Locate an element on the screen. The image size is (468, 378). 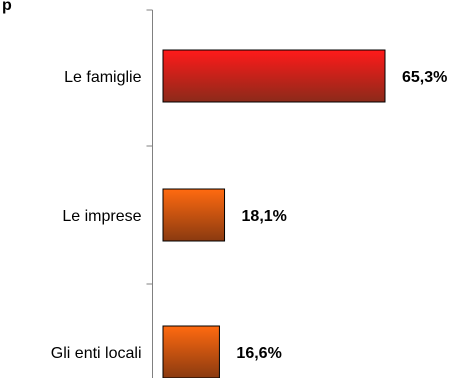
value-label: 16,6% is located at coordinates (258, 353).